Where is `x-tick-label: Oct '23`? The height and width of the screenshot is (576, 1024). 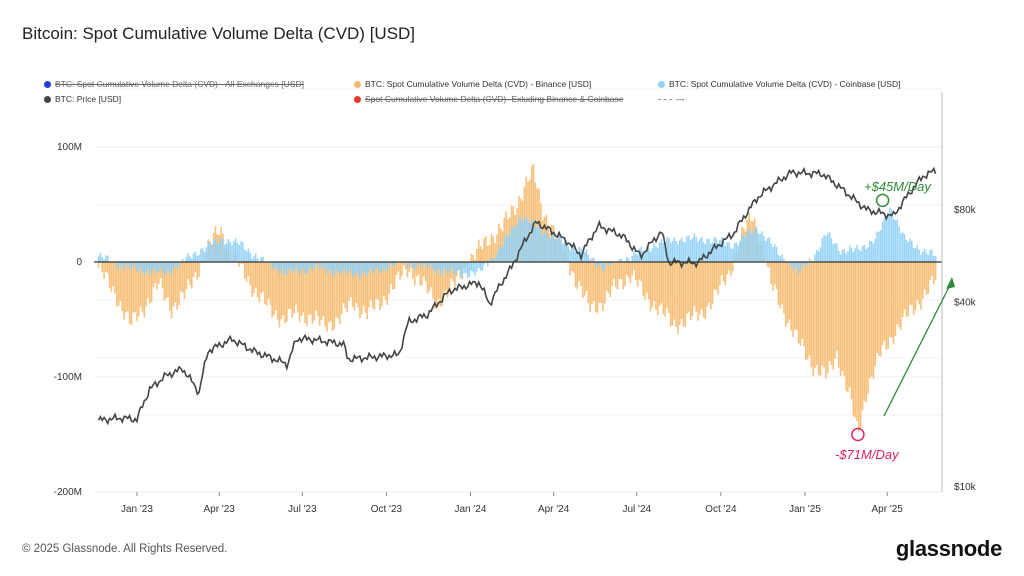
x-tick-label: Oct '23 is located at coordinates (387, 509).